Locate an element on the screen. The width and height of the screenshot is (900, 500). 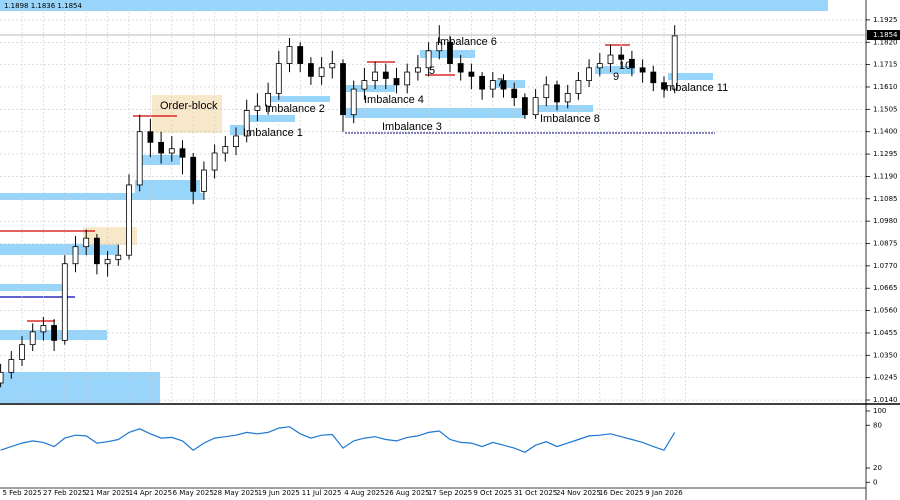
annotation: 5 is located at coordinates (432, 71).